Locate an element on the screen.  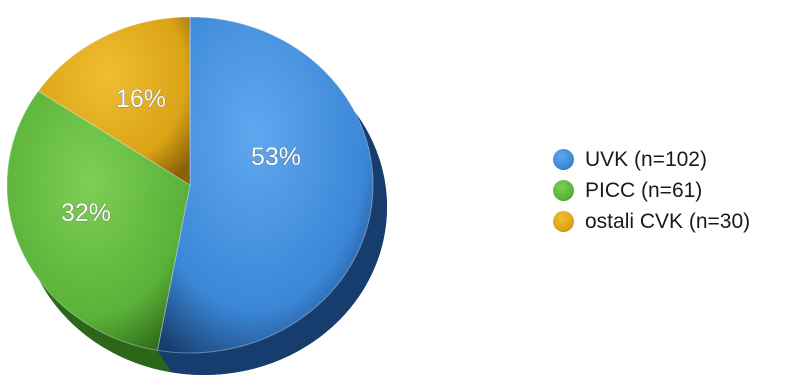
legend-item-3: ostali CVK (n=30) is located at coordinates (675, 221).